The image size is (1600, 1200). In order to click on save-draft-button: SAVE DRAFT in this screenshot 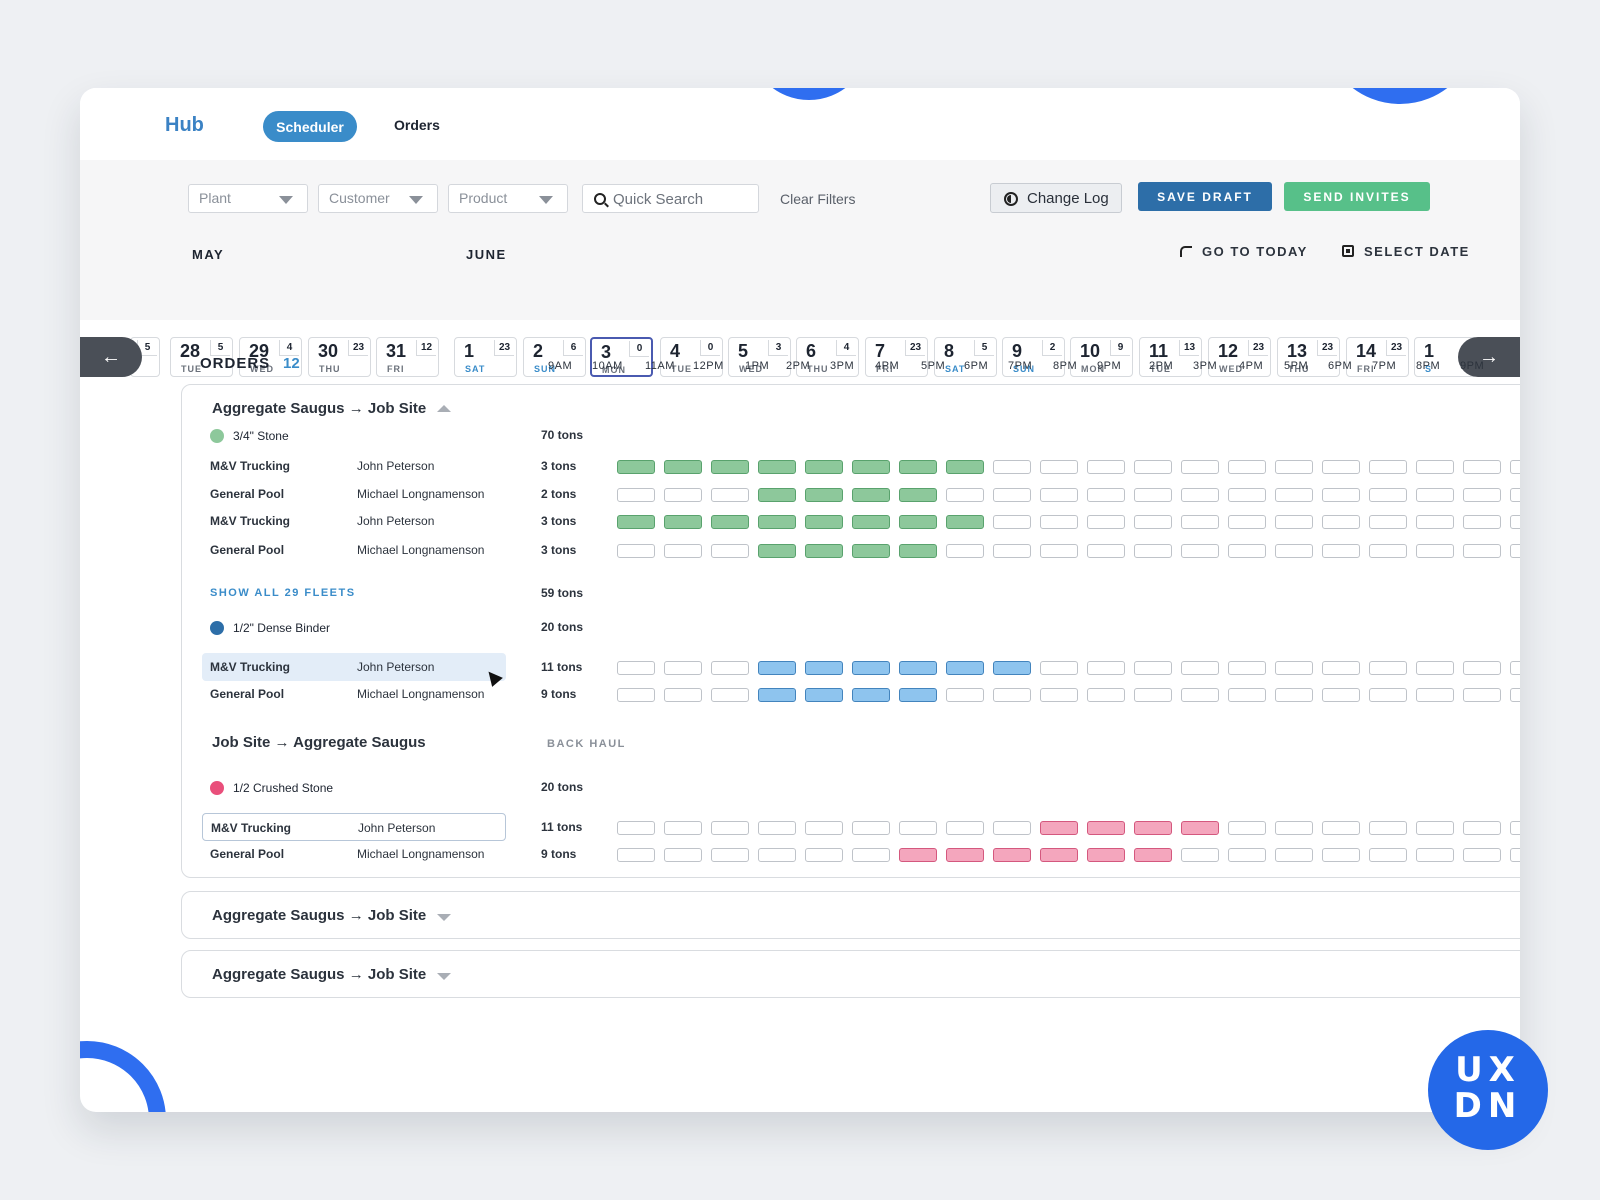, I will do `click(1205, 196)`.